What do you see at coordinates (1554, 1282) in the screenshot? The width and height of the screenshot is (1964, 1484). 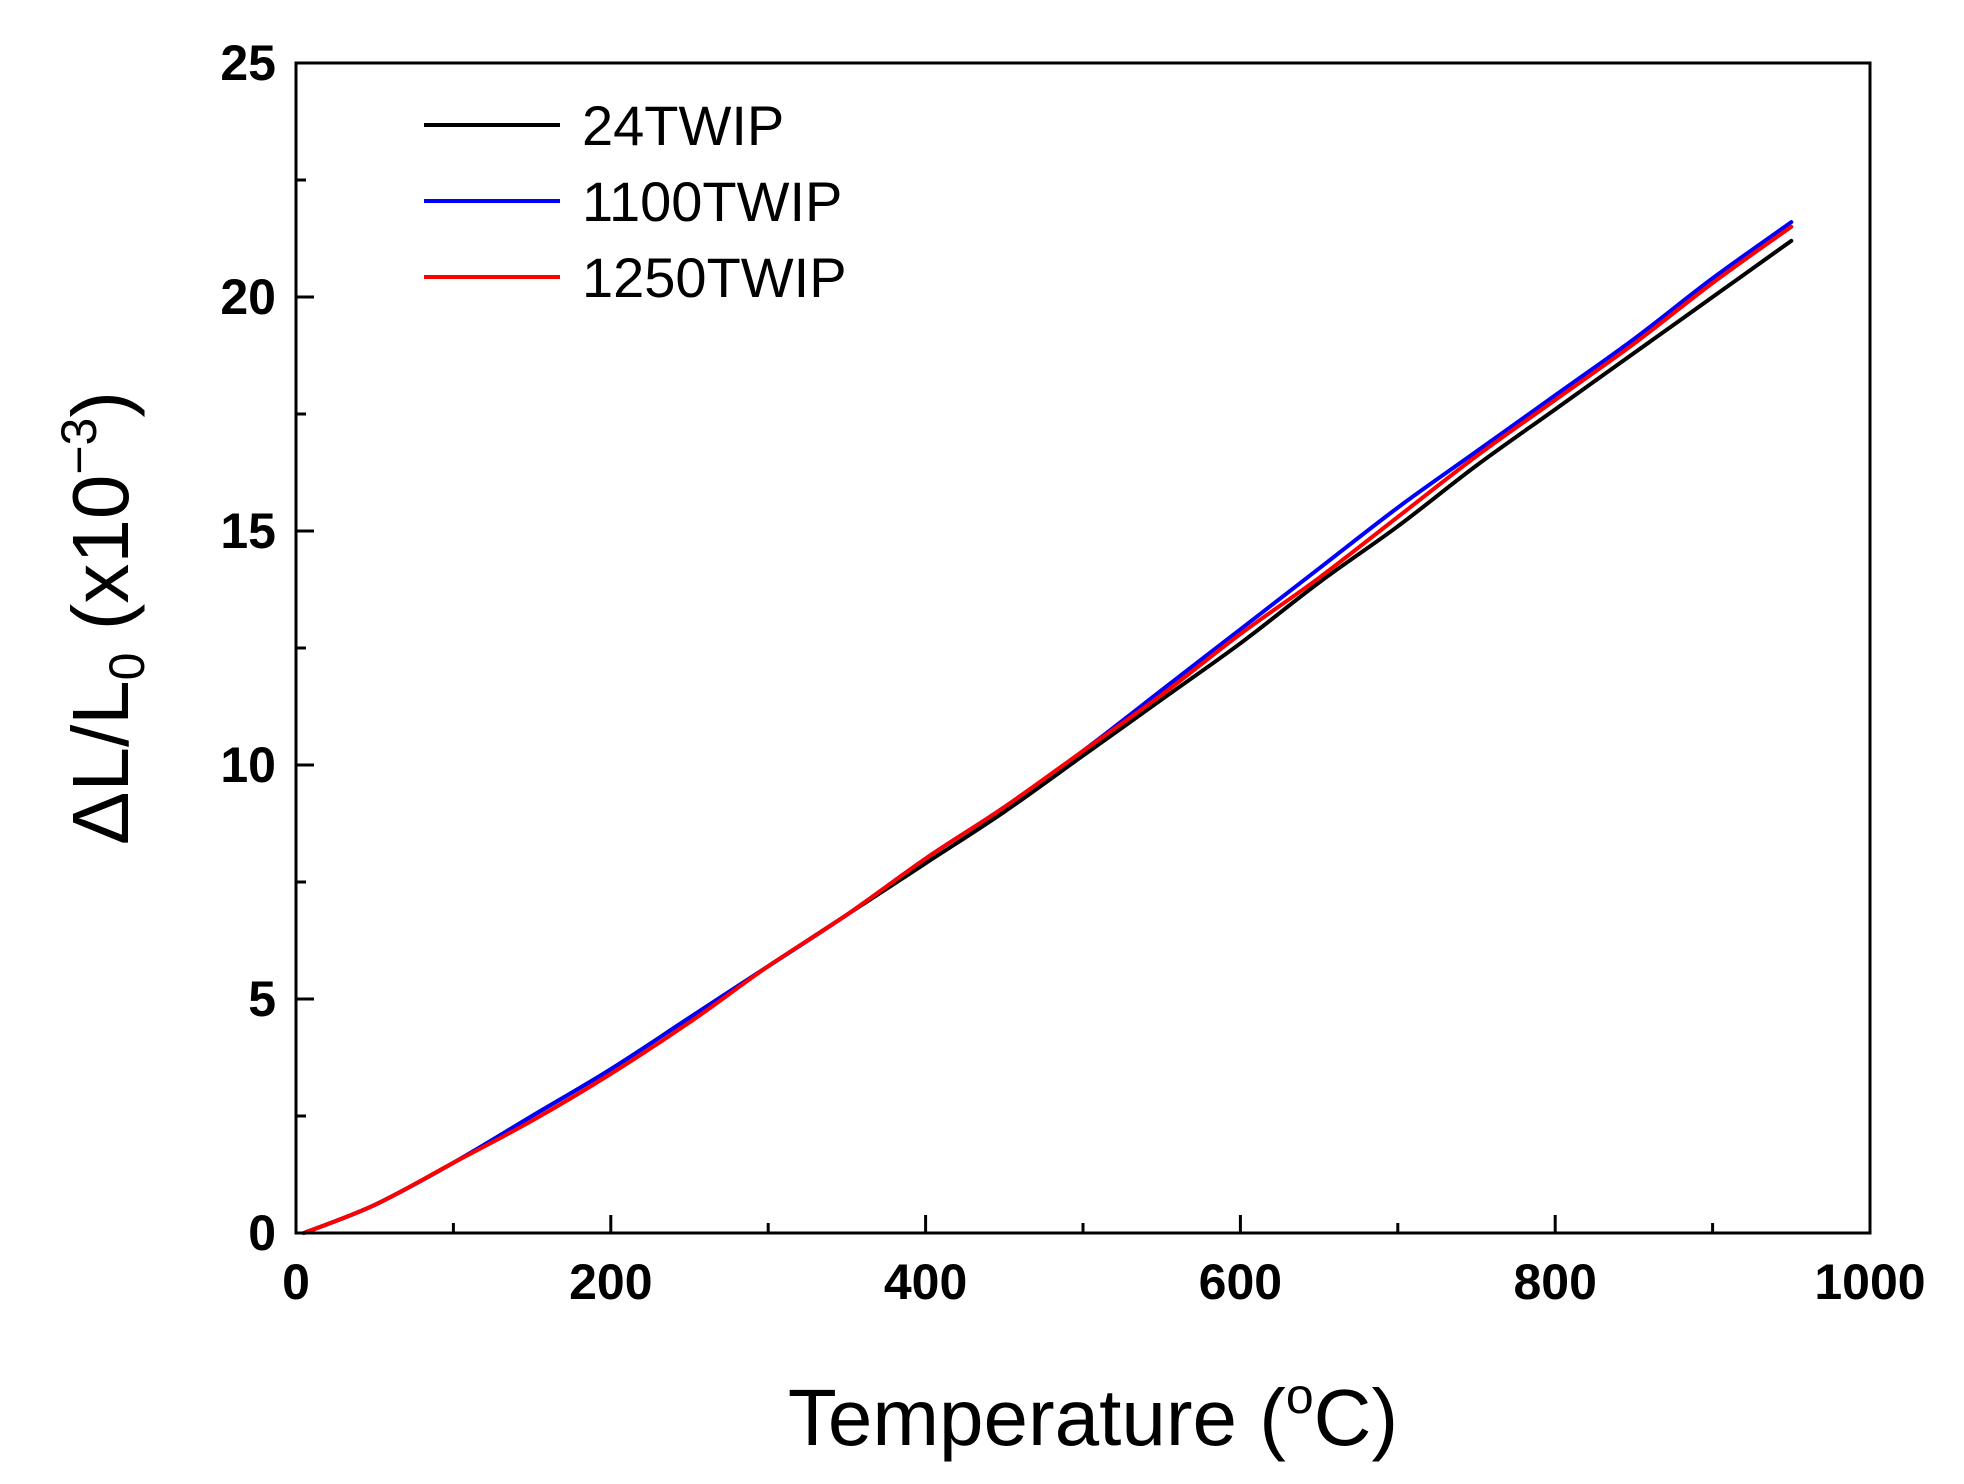 I see `x-tick-label: 800` at bounding box center [1554, 1282].